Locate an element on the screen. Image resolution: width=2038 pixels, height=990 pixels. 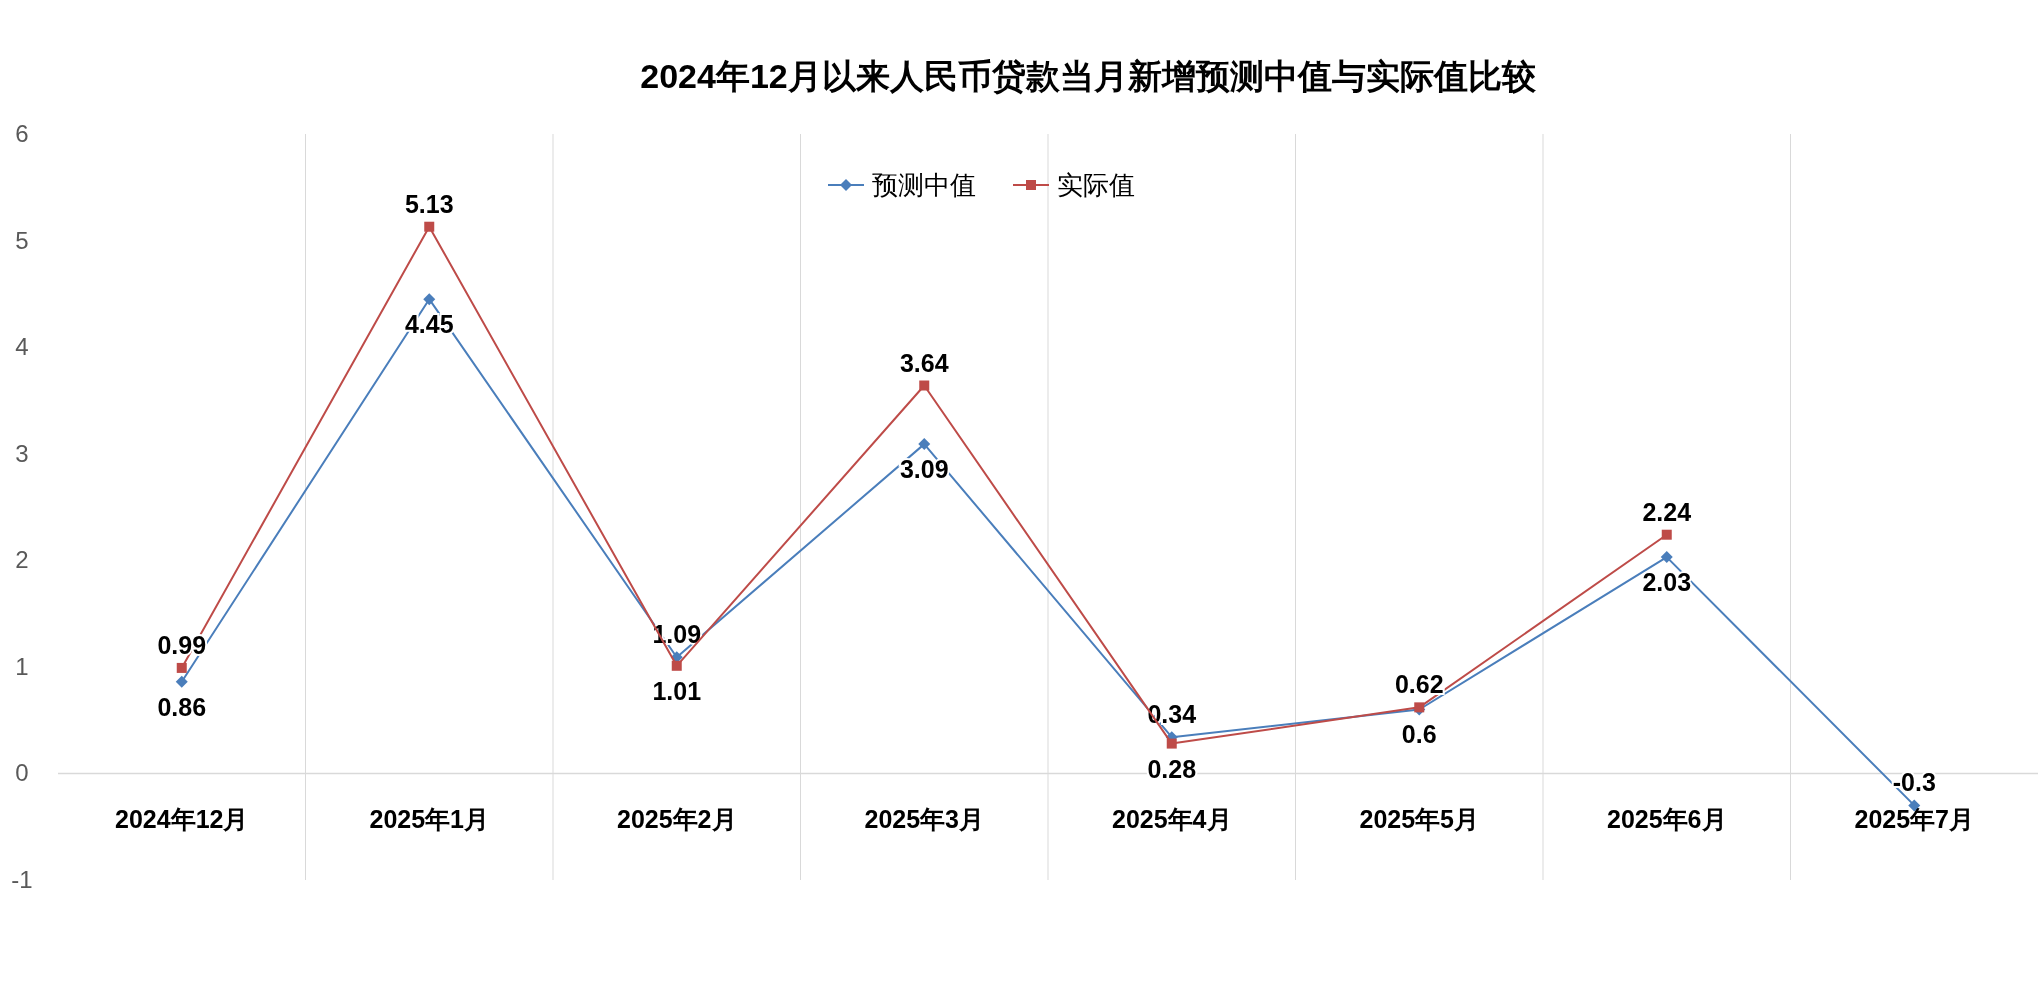
data-label: 0.6 is located at coordinates (1419, 734).